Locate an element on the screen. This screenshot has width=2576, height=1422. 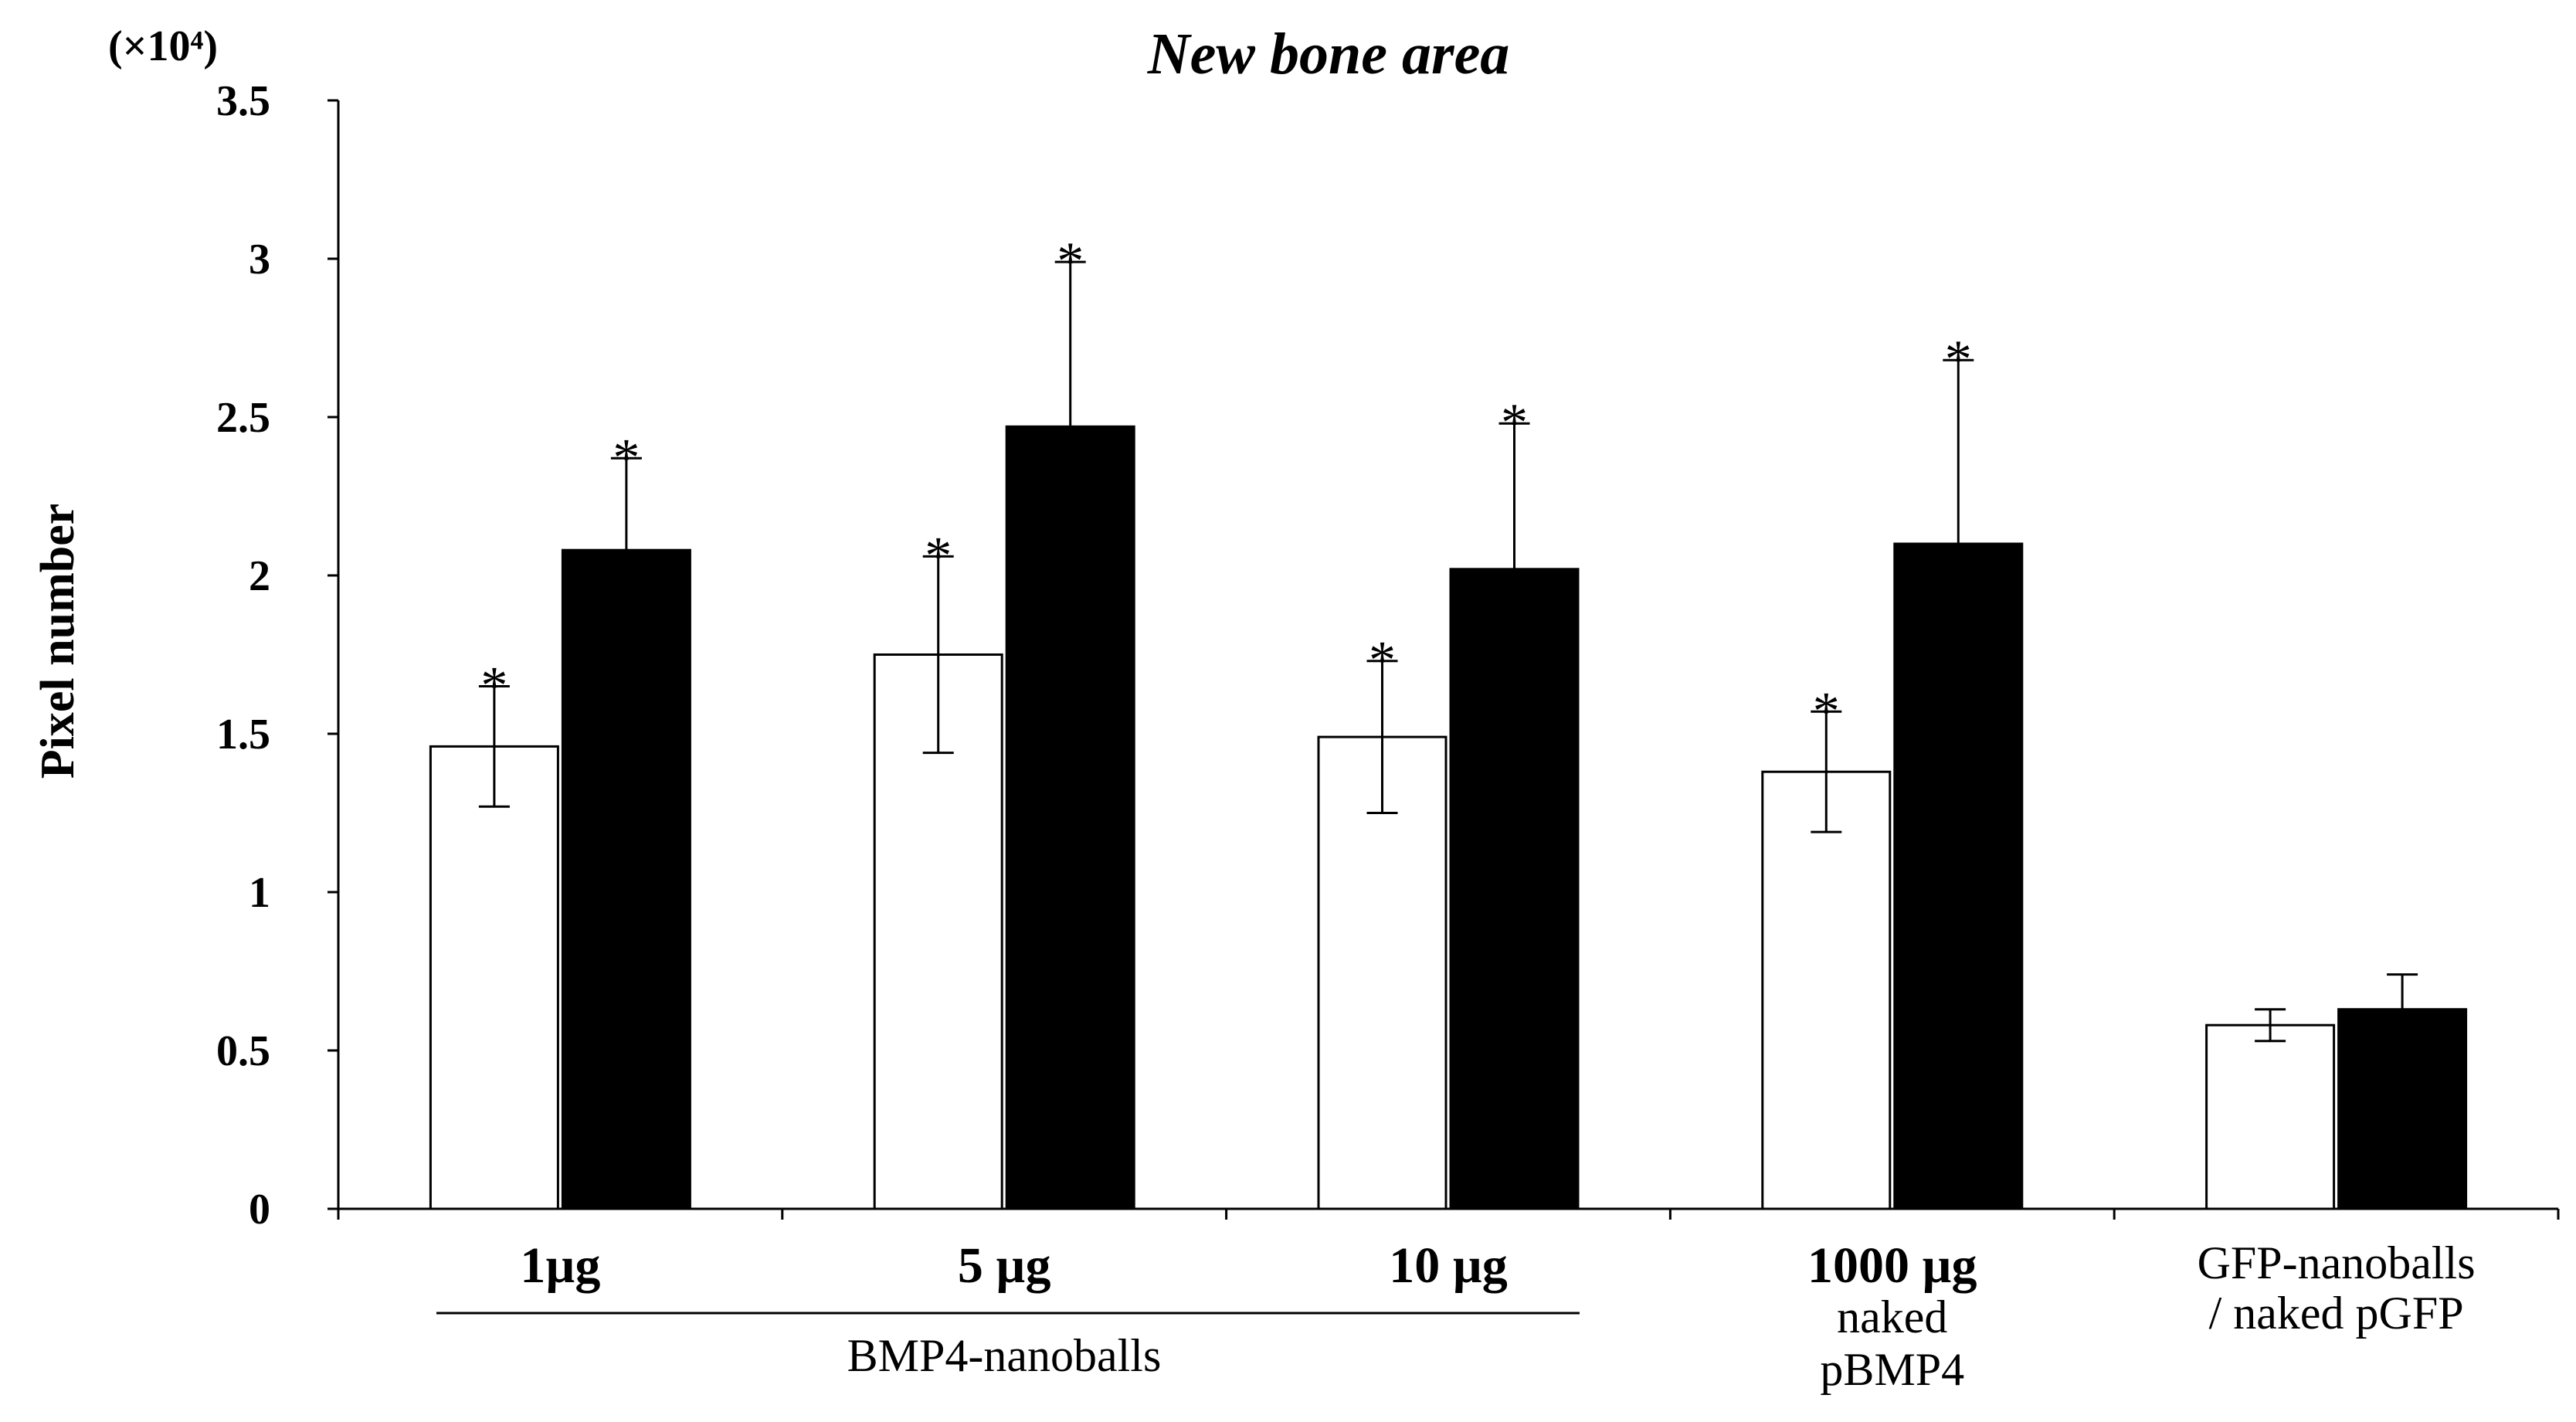
y-multiplier-label: (×10⁴) is located at coordinates (163, 46).